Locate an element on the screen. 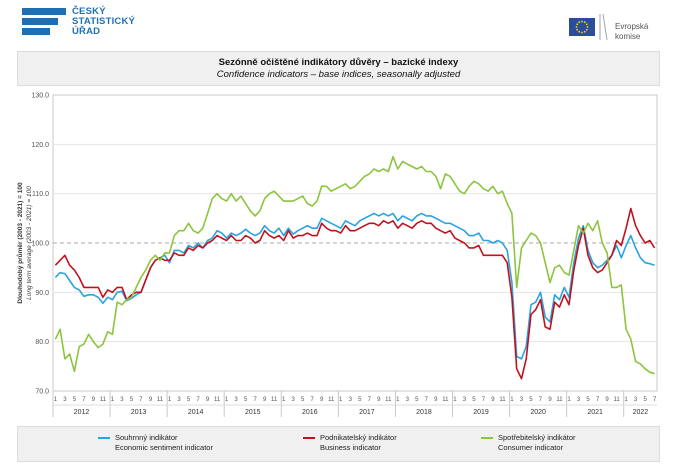 The width and height of the screenshot is (674, 464). y-tick-label: 110.0 is located at coordinates (40, 194).